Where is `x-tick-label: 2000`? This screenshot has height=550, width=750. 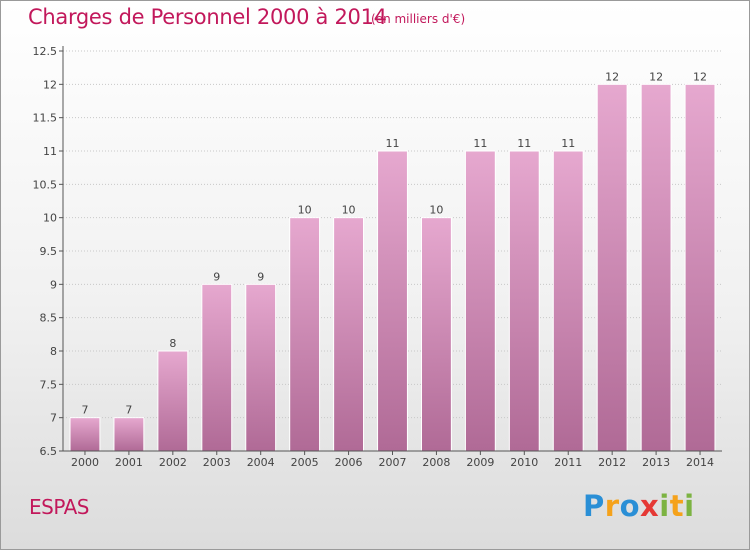
x-tick-label: 2000 is located at coordinates (85, 462).